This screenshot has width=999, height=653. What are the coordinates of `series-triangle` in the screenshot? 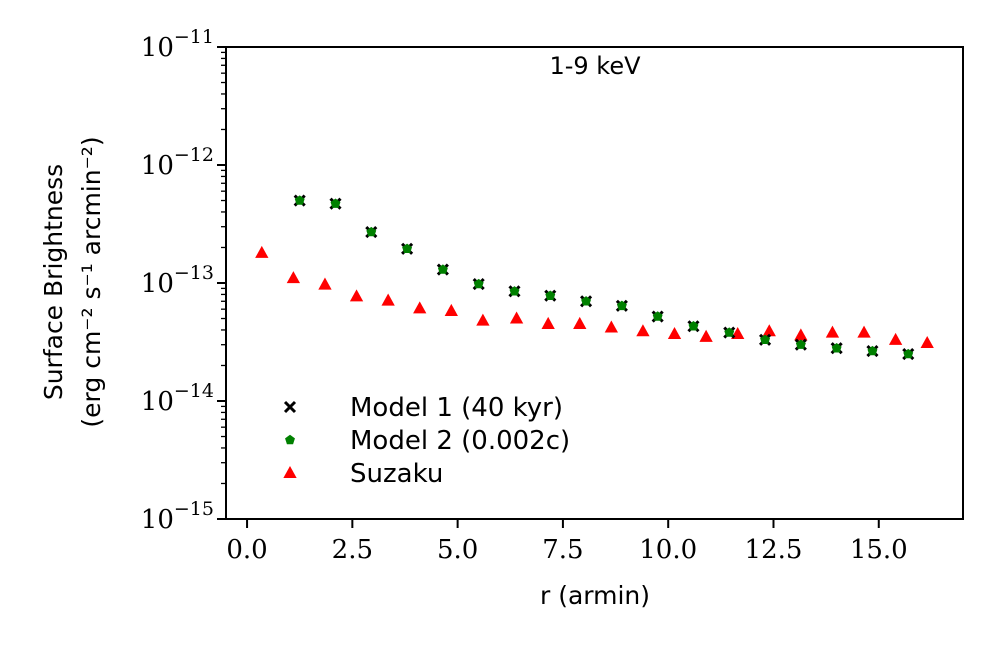 It's located at (594, 297).